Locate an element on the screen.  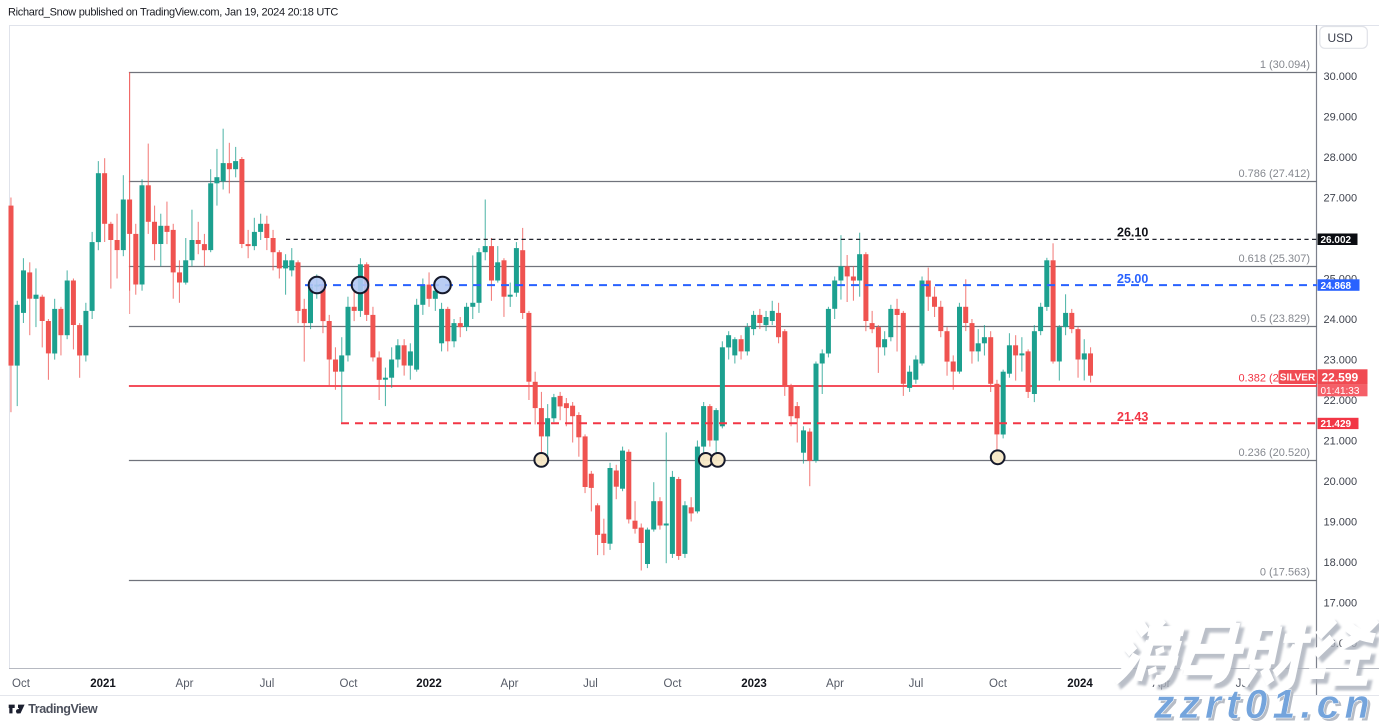
svg-text: 21.000 is located at coordinates (1341, 442).